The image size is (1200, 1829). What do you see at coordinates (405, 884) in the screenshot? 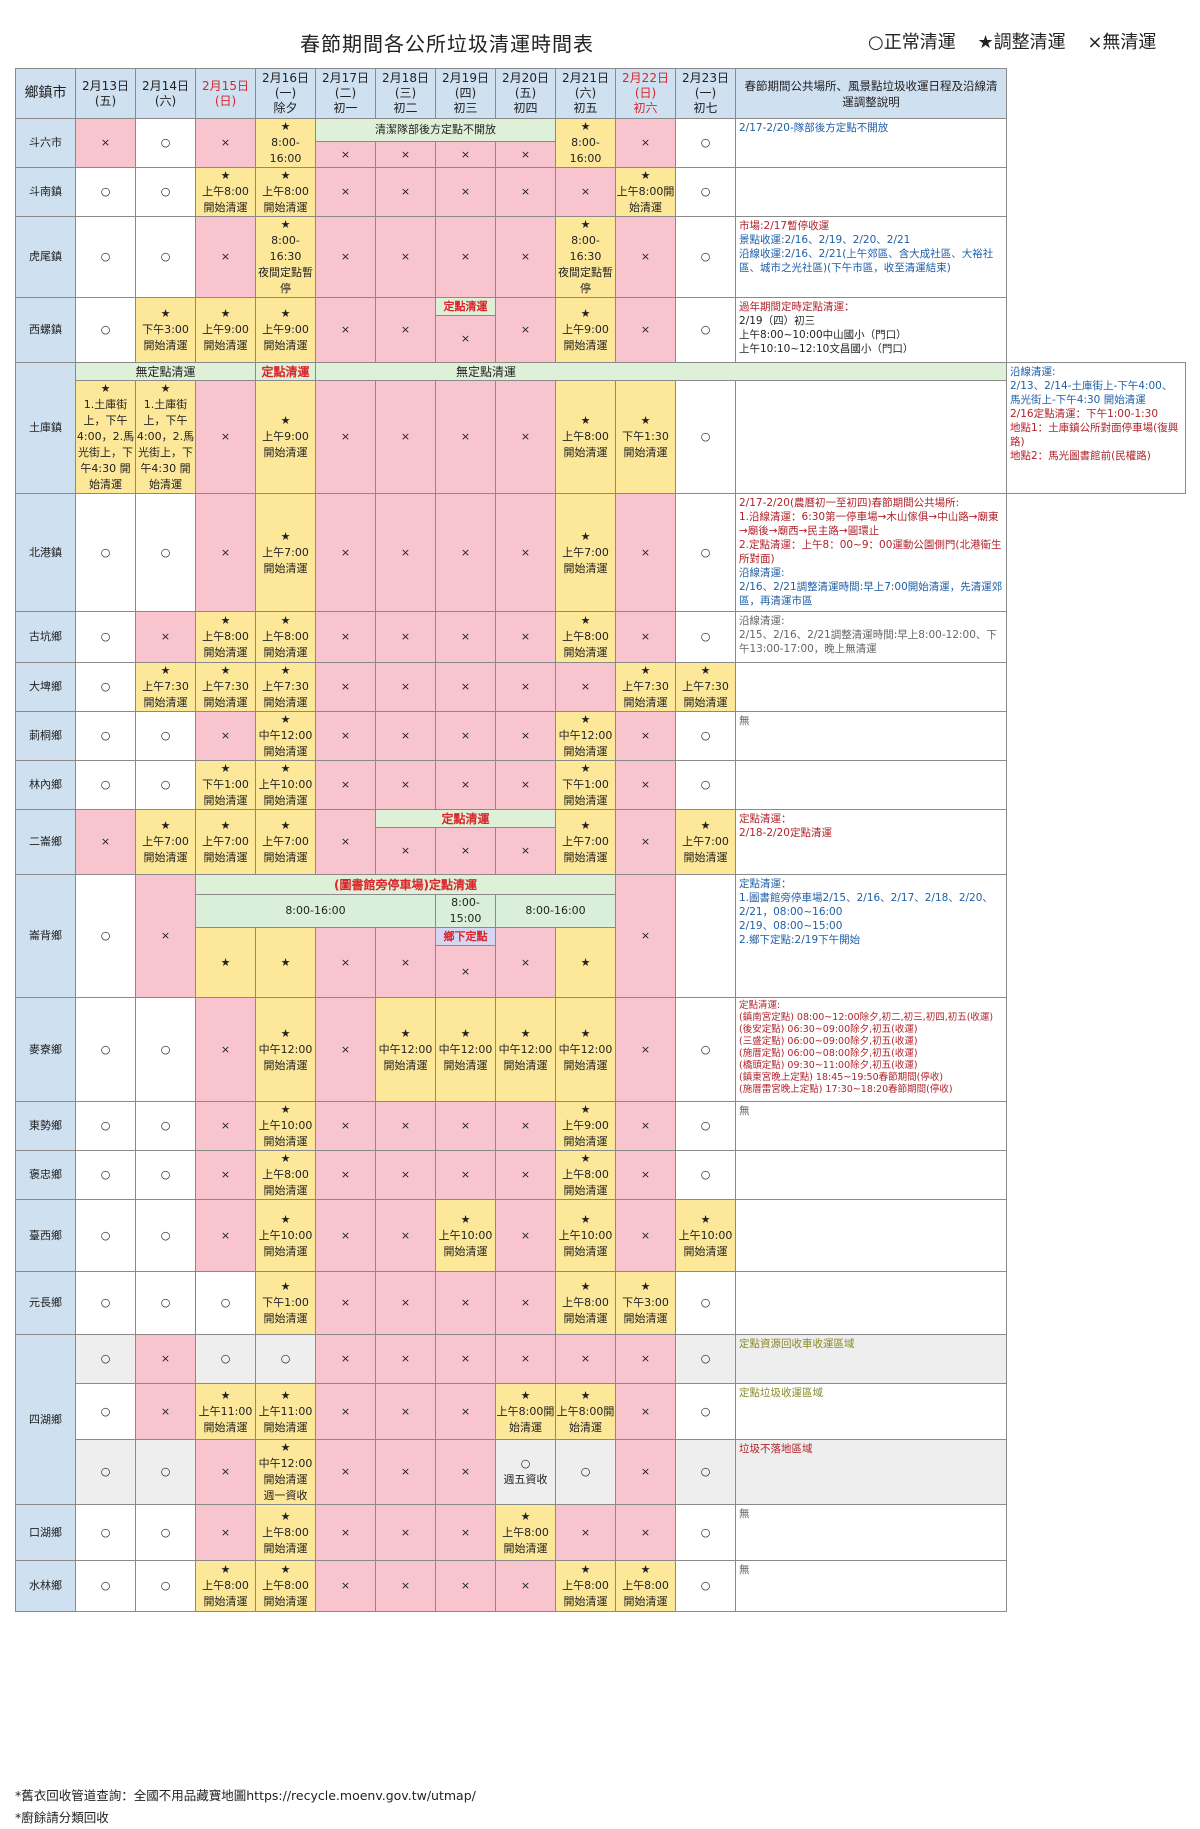
I see `band-label: (圖書館旁停車場)定點清運` at bounding box center [405, 884].